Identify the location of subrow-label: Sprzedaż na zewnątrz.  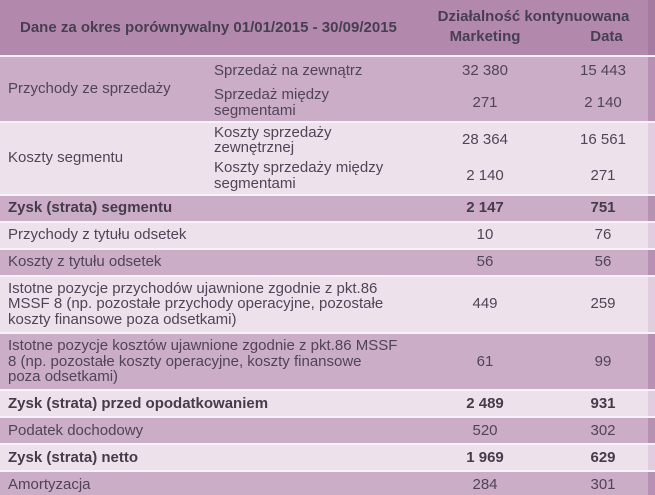
(288, 71).